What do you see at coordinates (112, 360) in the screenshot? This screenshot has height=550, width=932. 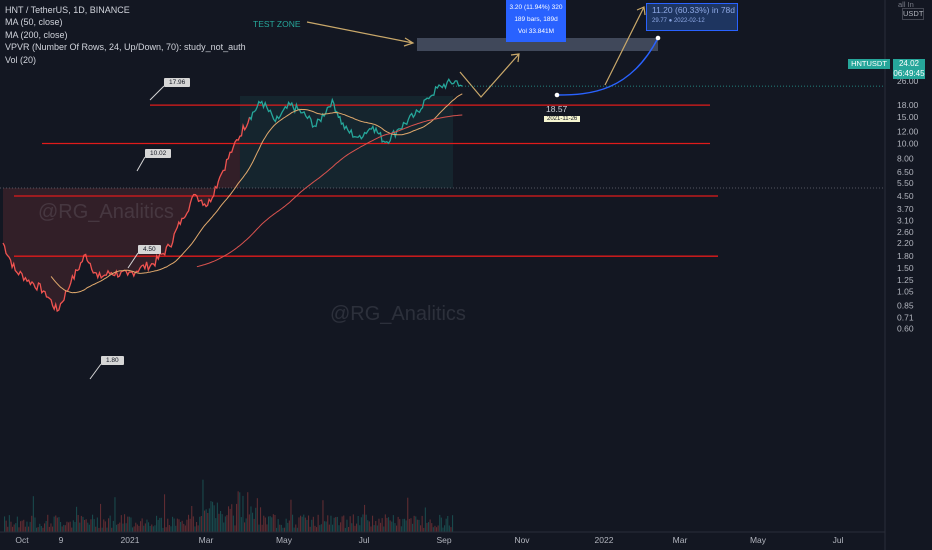 I see `level-callout-1-80: 1.80` at bounding box center [112, 360].